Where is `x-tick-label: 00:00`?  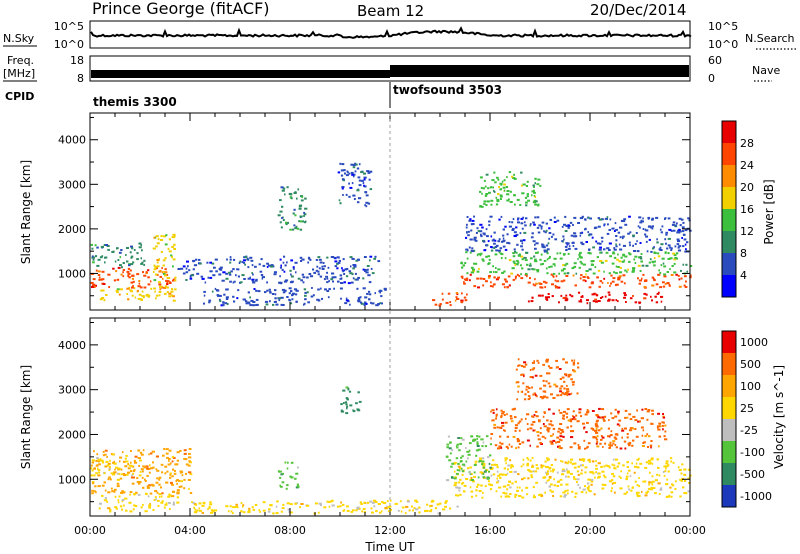 x-tick-label: 00:00 is located at coordinates (90, 530).